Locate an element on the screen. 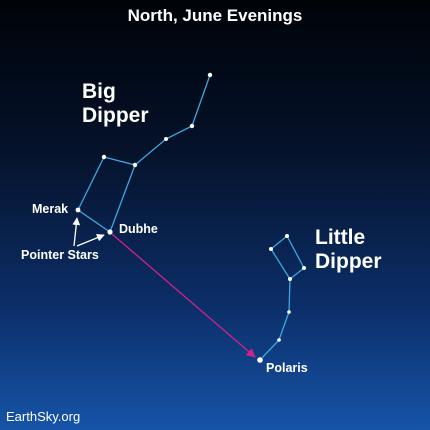  polaris-star is located at coordinates (260, 360).